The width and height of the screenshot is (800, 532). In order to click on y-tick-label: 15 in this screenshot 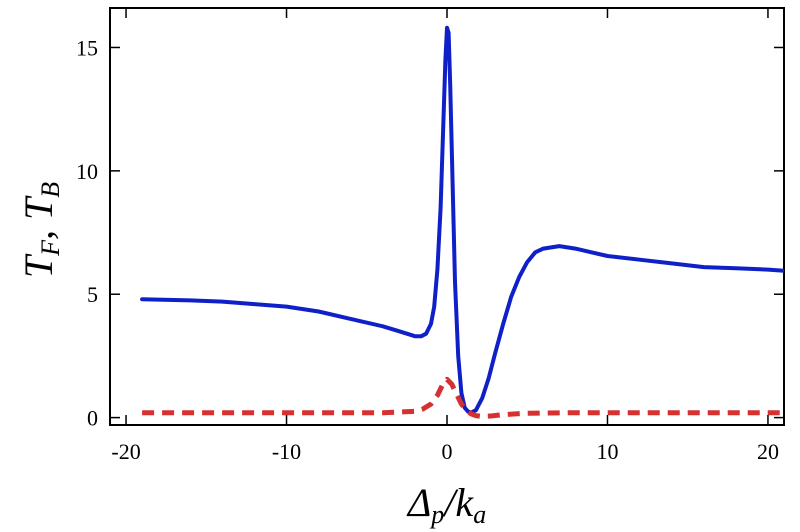, I will do `click(87, 47)`.